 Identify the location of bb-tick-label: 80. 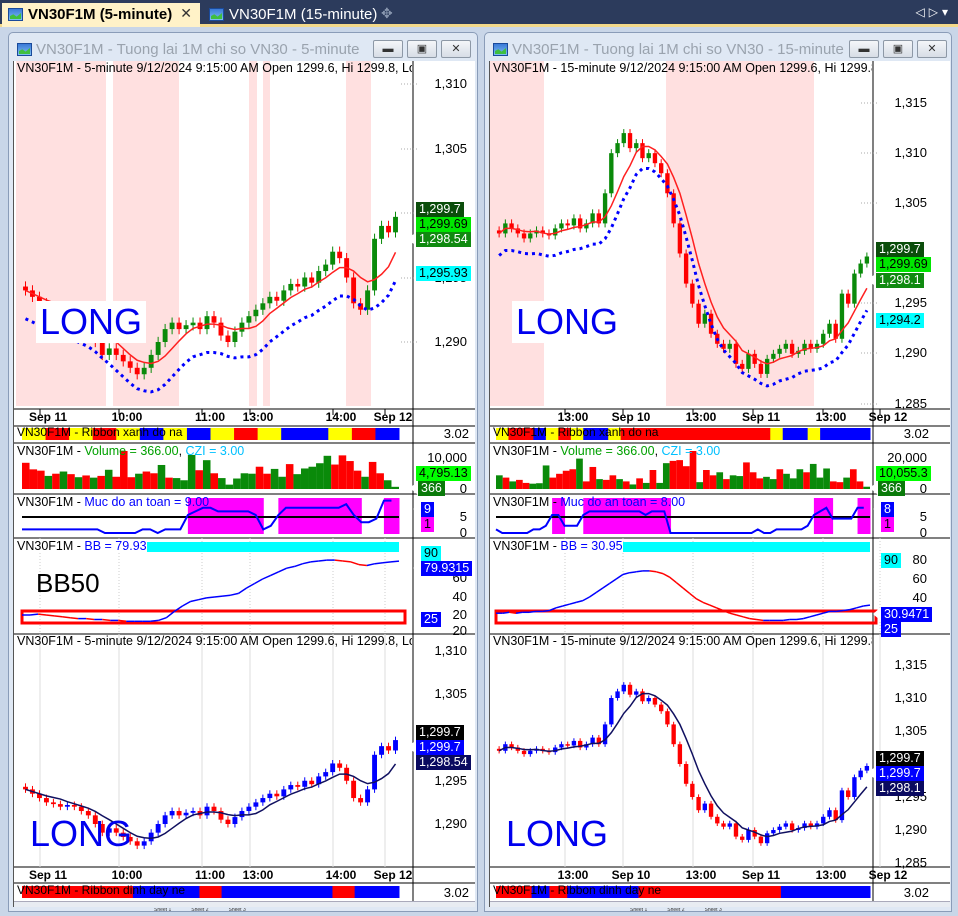
(919, 559).